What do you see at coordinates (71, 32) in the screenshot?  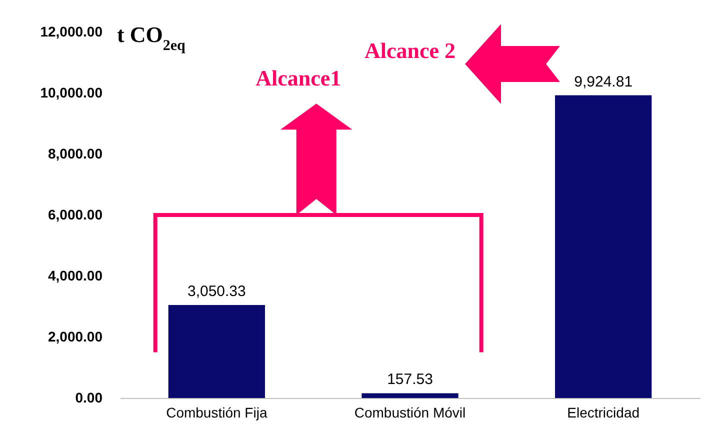 I see `y-tick-label: 12,000.00` at bounding box center [71, 32].